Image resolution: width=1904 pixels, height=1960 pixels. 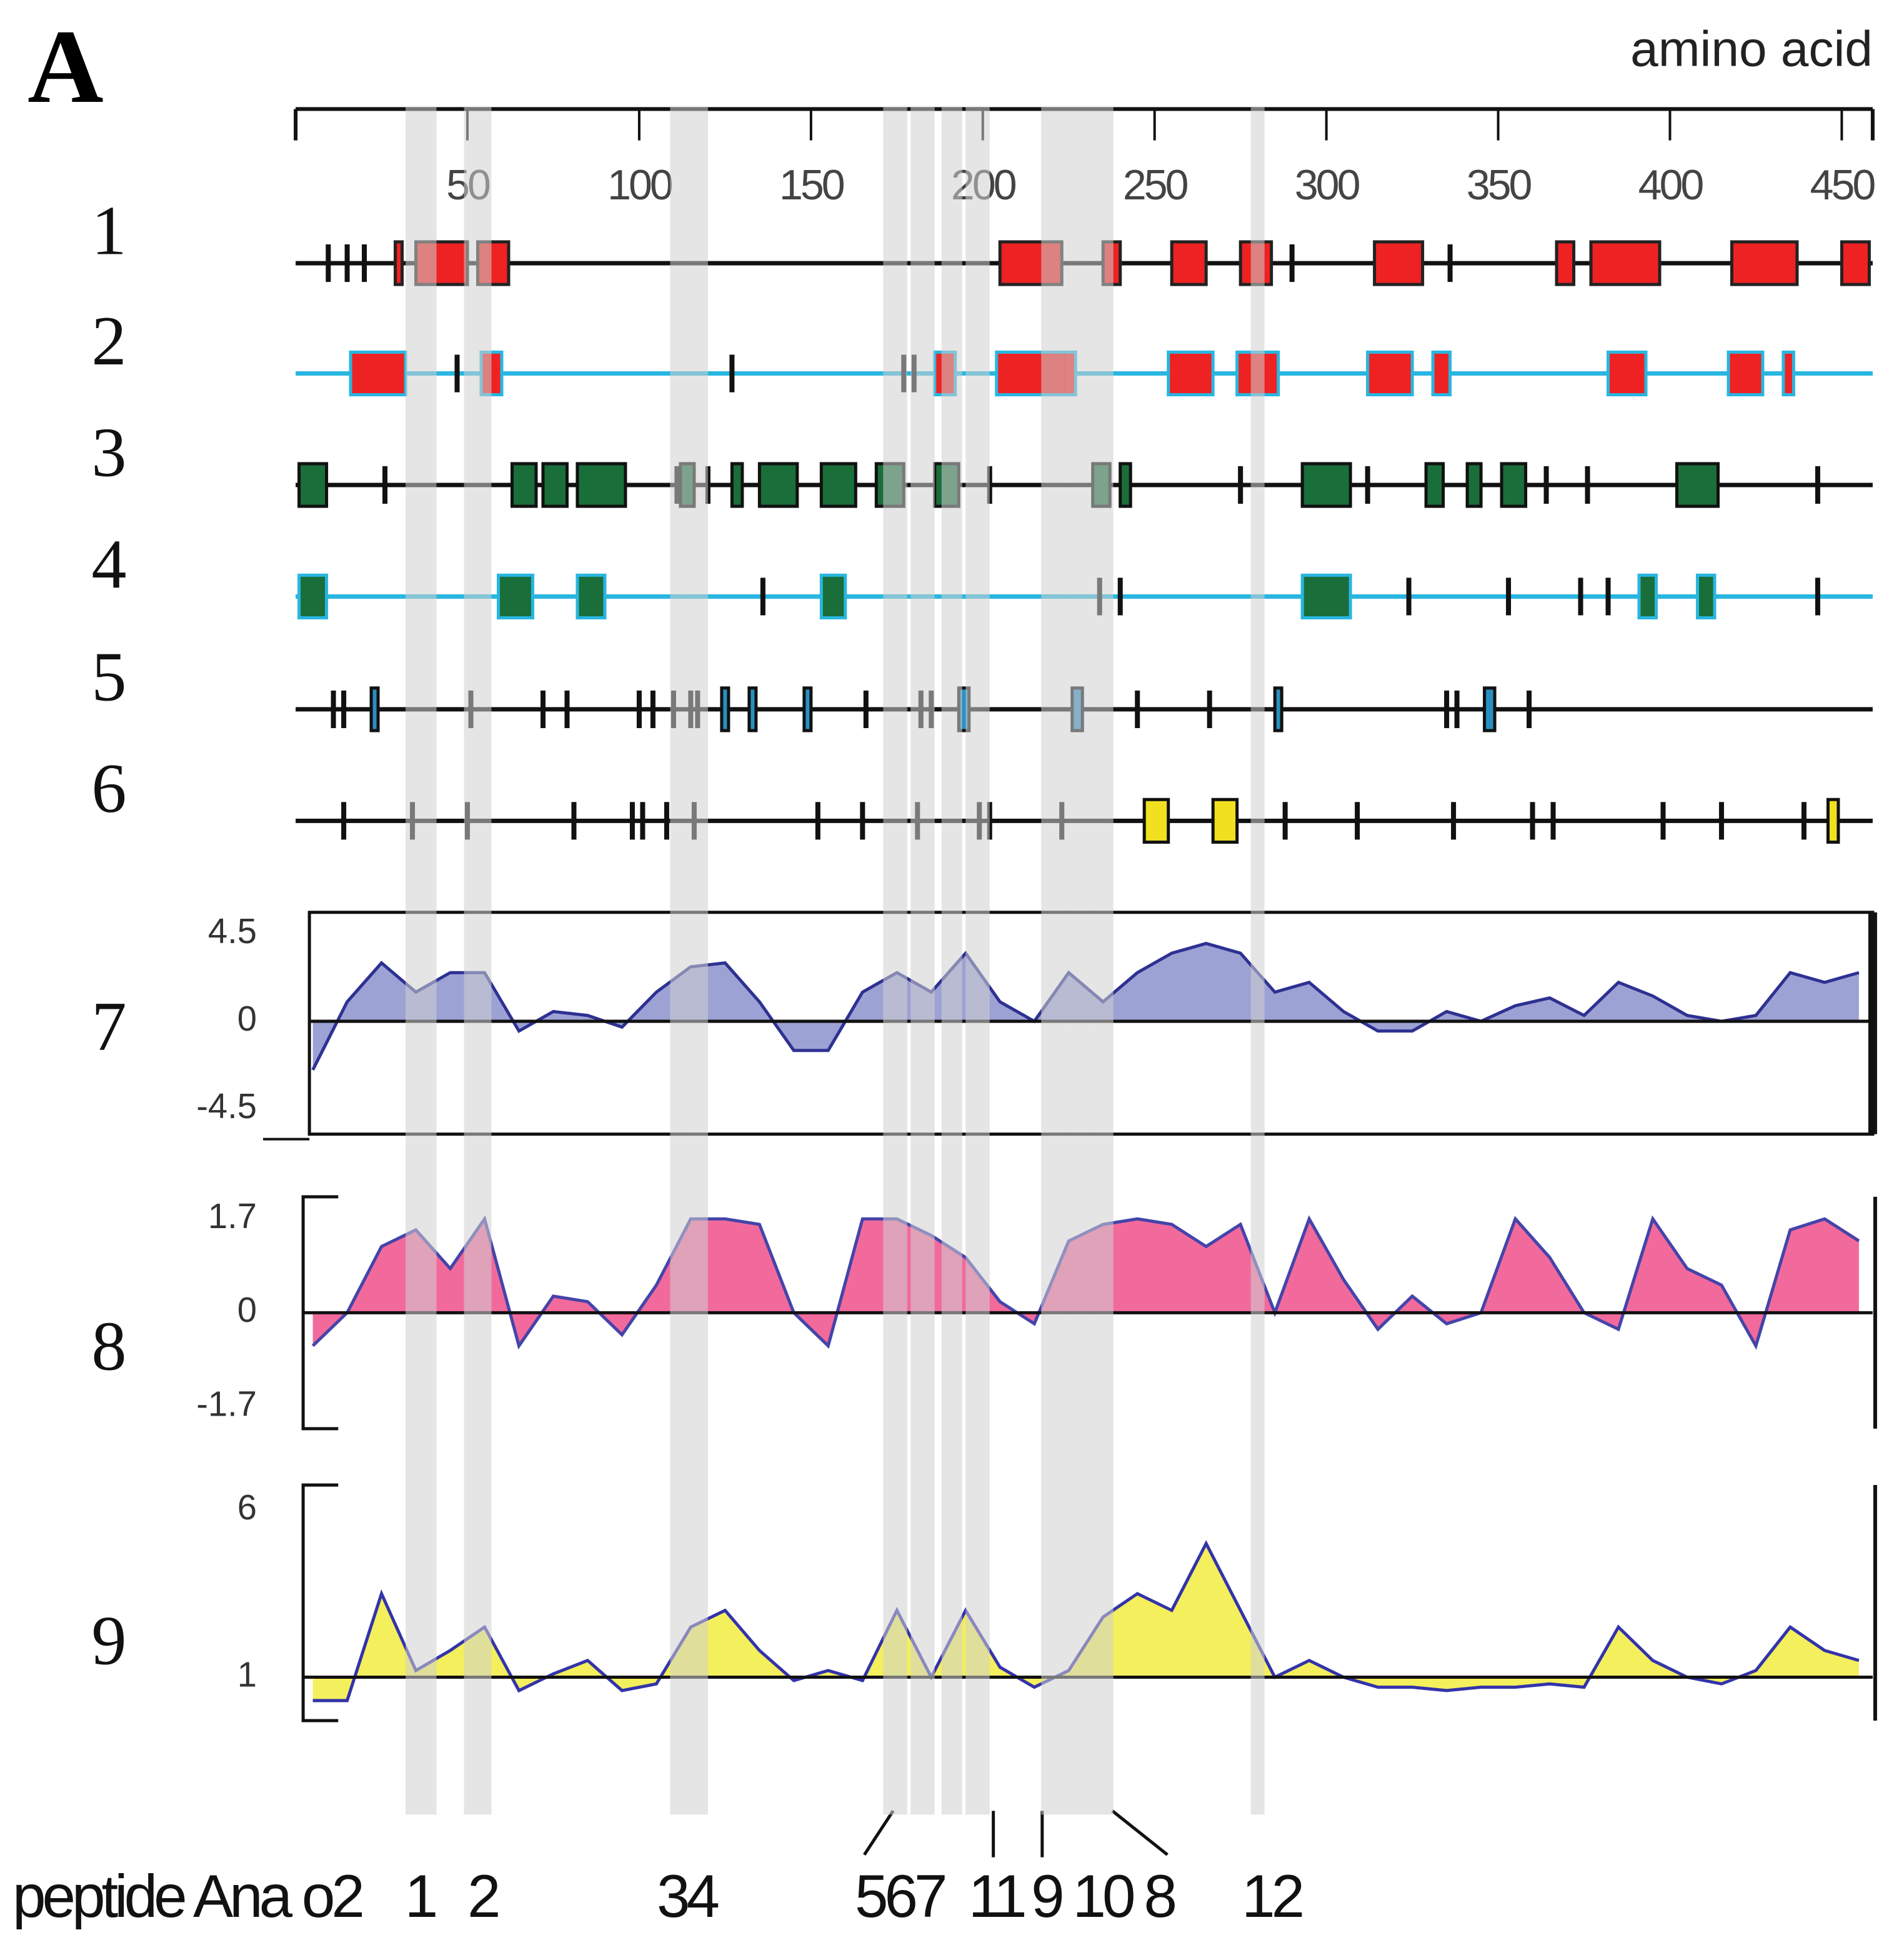 I want to click on peptide-label: 12, so click(x=1272, y=1896).